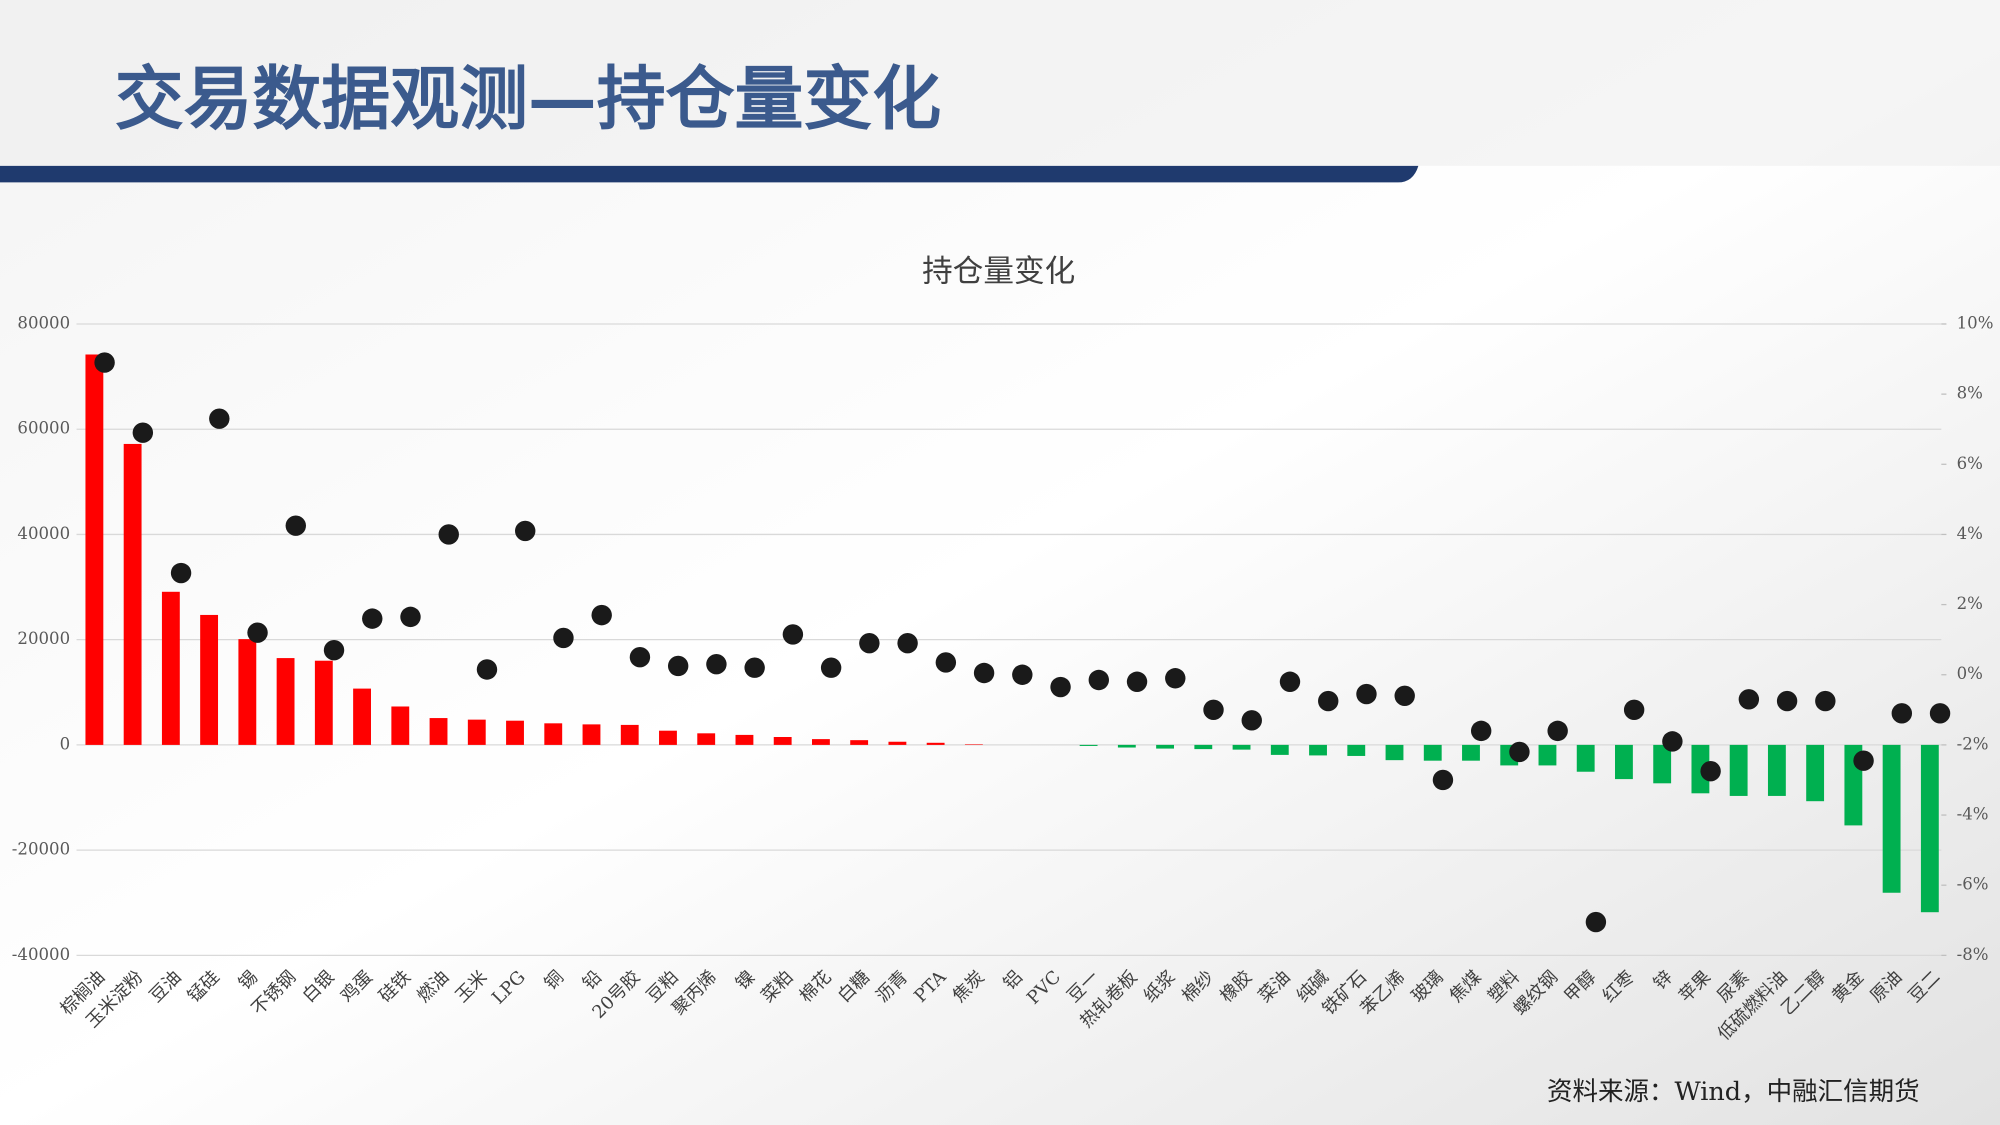  I want to click on header-rule, so click(709, 174).